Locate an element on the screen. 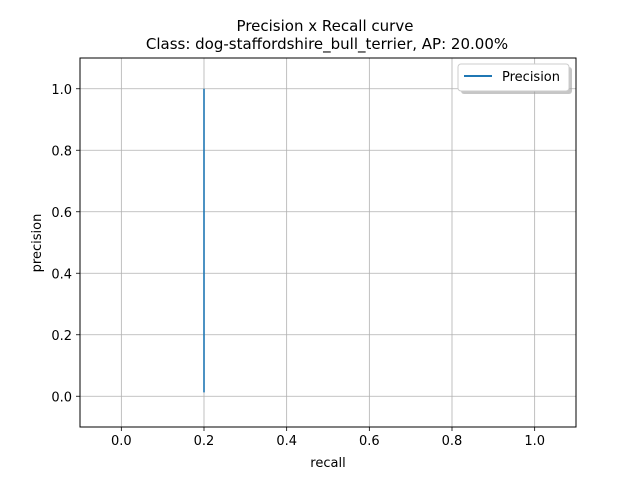  x-axis-ticks: 0.0 0.2 0.4 0.6 0.8 1.0 is located at coordinates (328, 438).